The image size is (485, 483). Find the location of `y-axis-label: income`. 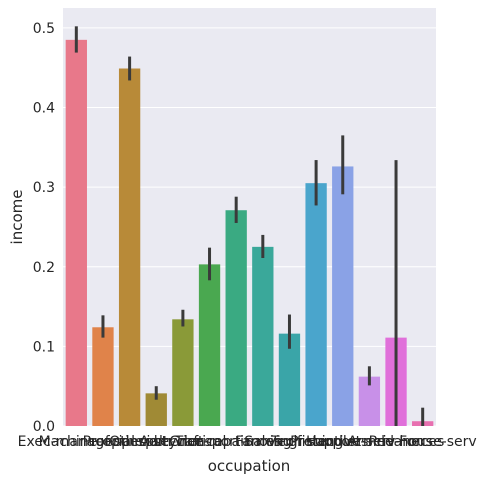

y-axis-label: income is located at coordinates (17, 217).